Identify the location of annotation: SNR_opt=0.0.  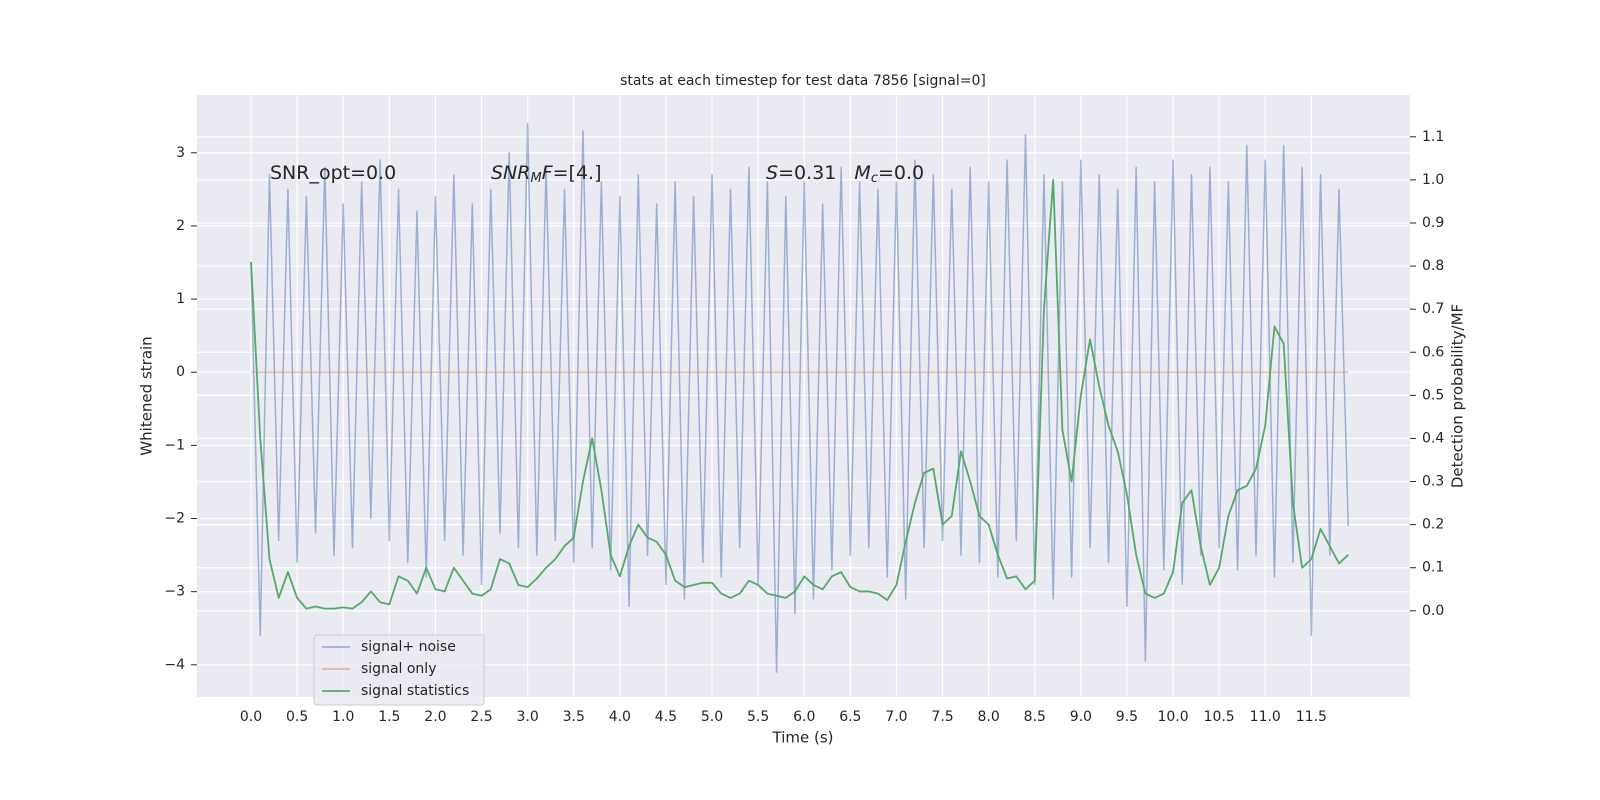
(333, 173).